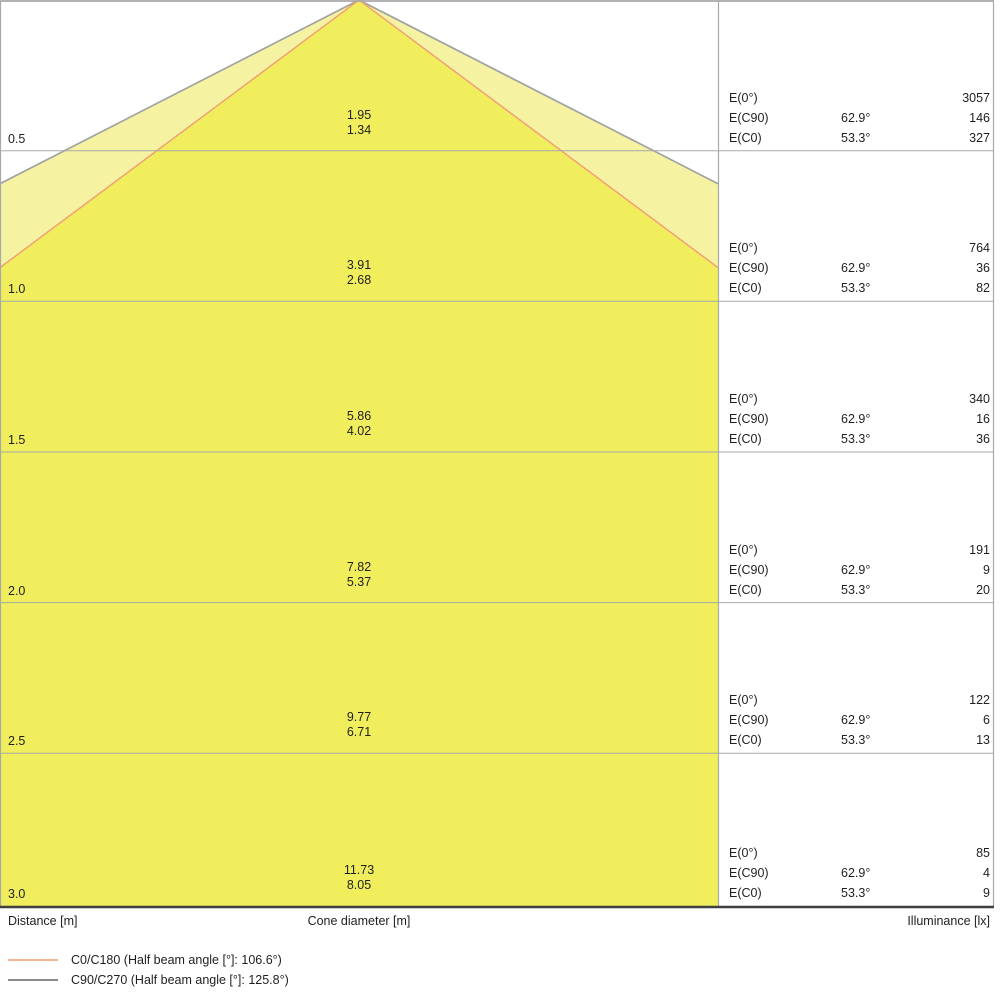 The width and height of the screenshot is (1000, 1000). Describe the element at coordinates (359, 431) in the screenshot. I see `cone-diameter-c0: 4.02` at that location.